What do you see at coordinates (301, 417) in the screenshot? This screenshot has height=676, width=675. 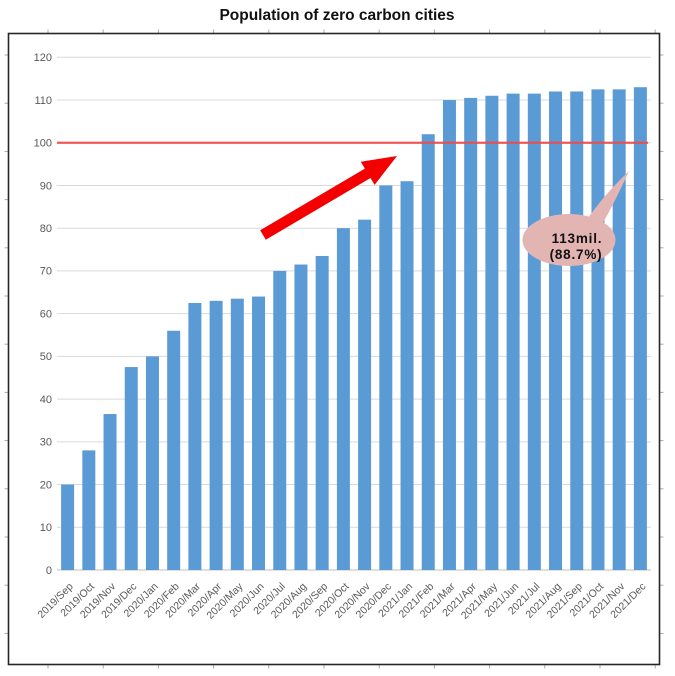 I see `bar-2020-aug` at bounding box center [301, 417].